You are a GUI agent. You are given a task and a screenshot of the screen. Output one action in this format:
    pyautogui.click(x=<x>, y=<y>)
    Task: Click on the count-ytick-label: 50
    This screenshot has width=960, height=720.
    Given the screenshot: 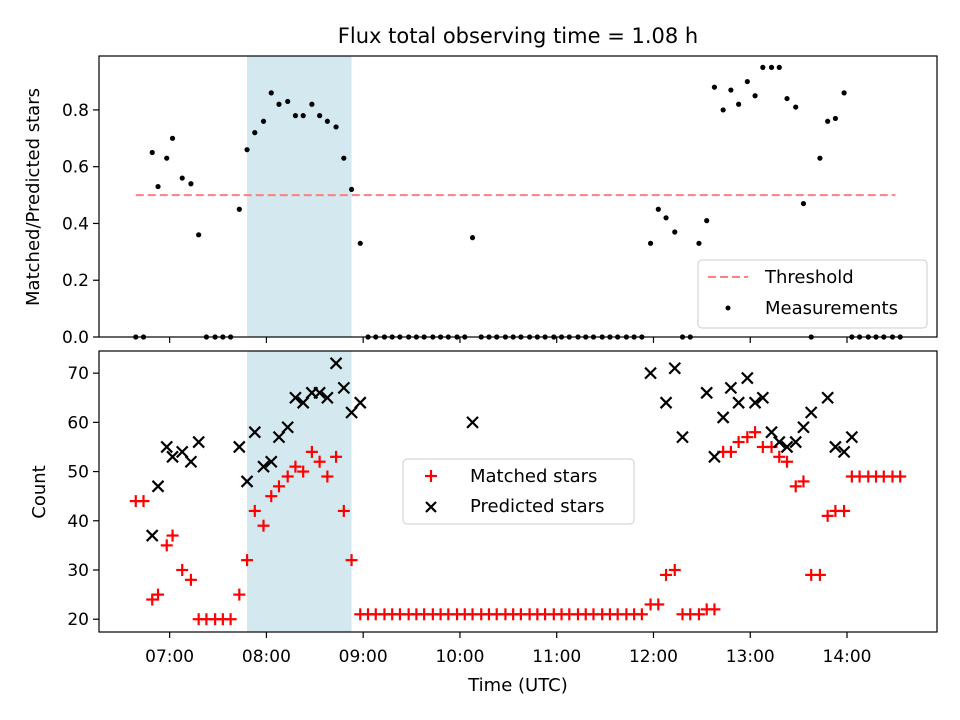 What is the action you would take?
    pyautogui.click(x=78, y=473)
    